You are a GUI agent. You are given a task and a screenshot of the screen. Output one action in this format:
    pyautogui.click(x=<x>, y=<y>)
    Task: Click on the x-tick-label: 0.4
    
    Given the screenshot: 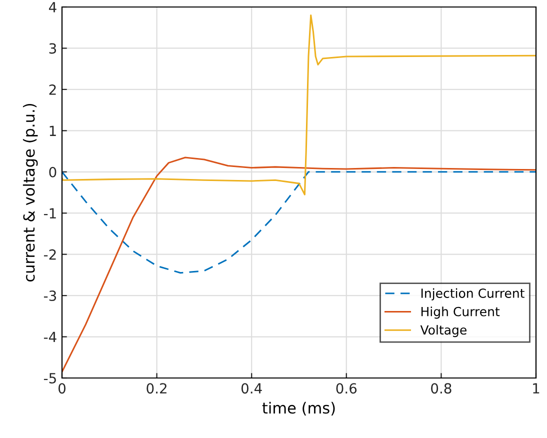 What is the action you would take?
    pyautogui.click(x=251, y=388)
    